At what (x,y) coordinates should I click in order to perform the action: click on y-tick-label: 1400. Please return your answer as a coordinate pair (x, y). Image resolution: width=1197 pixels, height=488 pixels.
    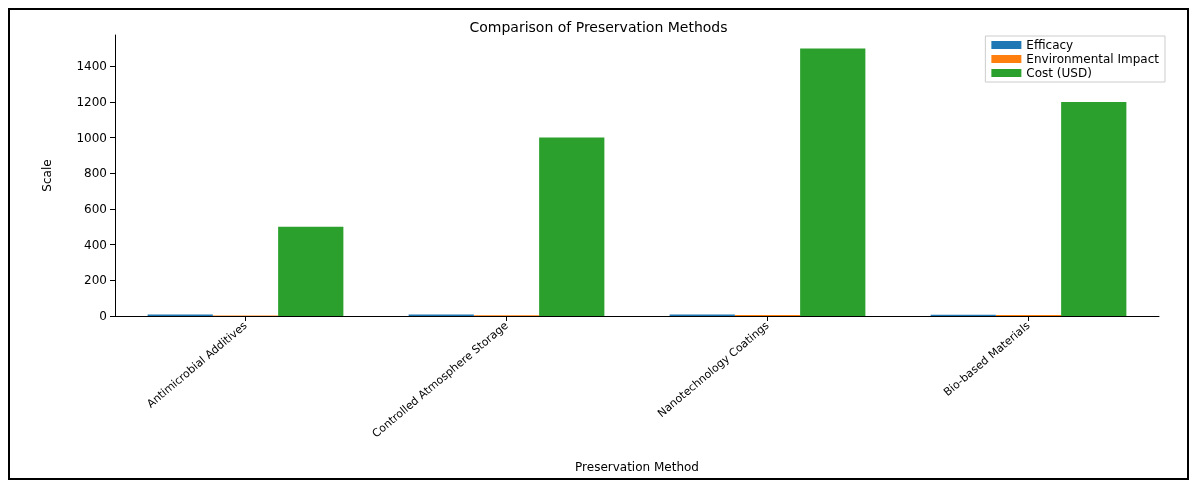
    Looking at the image, I should click on (91, 66).